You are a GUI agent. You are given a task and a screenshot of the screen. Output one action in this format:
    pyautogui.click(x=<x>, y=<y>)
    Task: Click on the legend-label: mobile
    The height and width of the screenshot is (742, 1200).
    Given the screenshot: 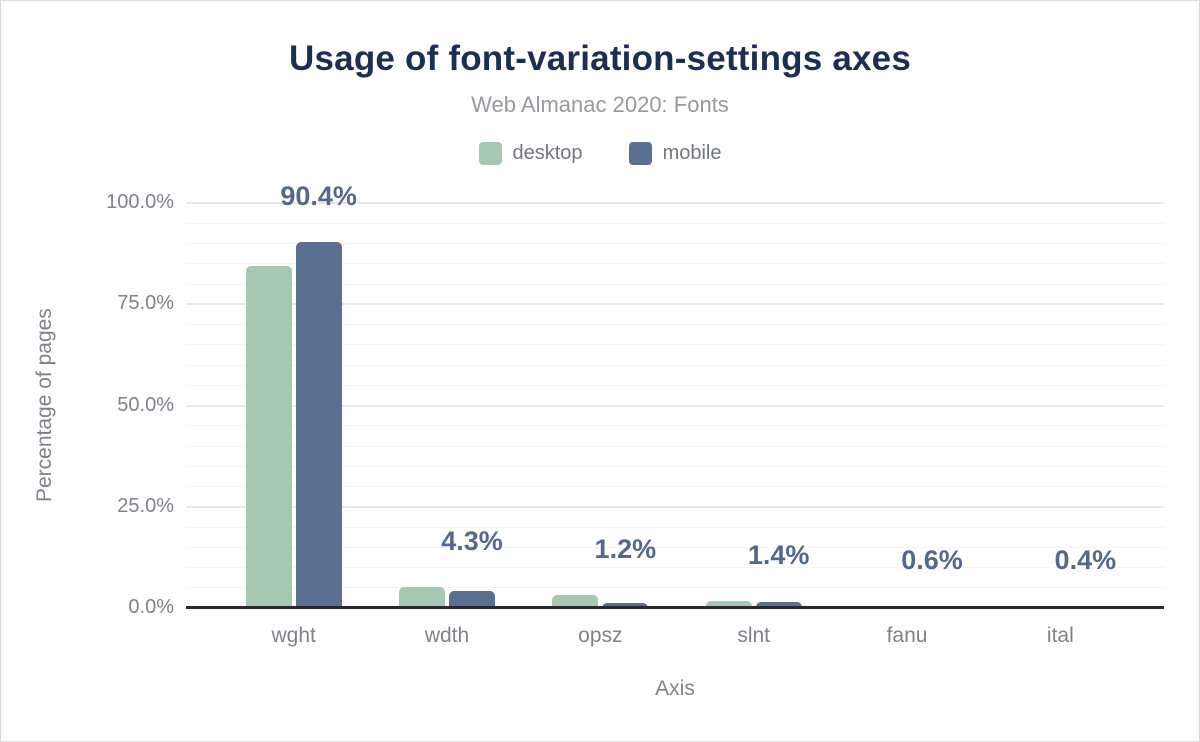 What is the action you would take?
    pyautogui.click(x=692, y=153)
    